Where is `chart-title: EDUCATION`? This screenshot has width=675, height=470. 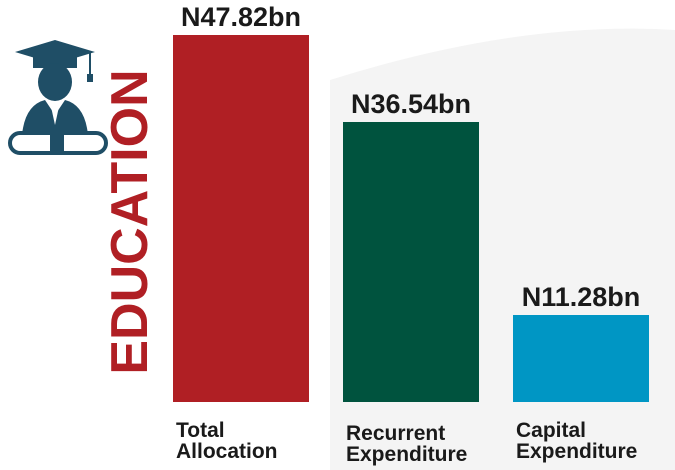
chart-title: EDUCATION is located at coordinates (130, 221).